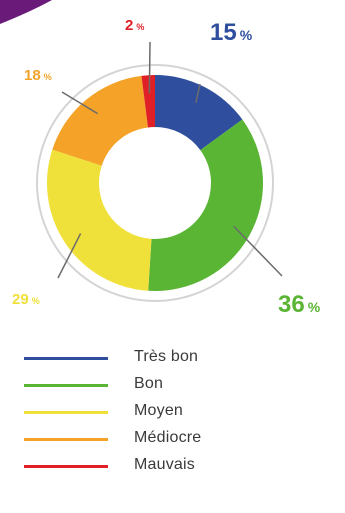 The width and height of the screenshot is (345, 513). I want to click on data-label: 2%, so click(134, 25).